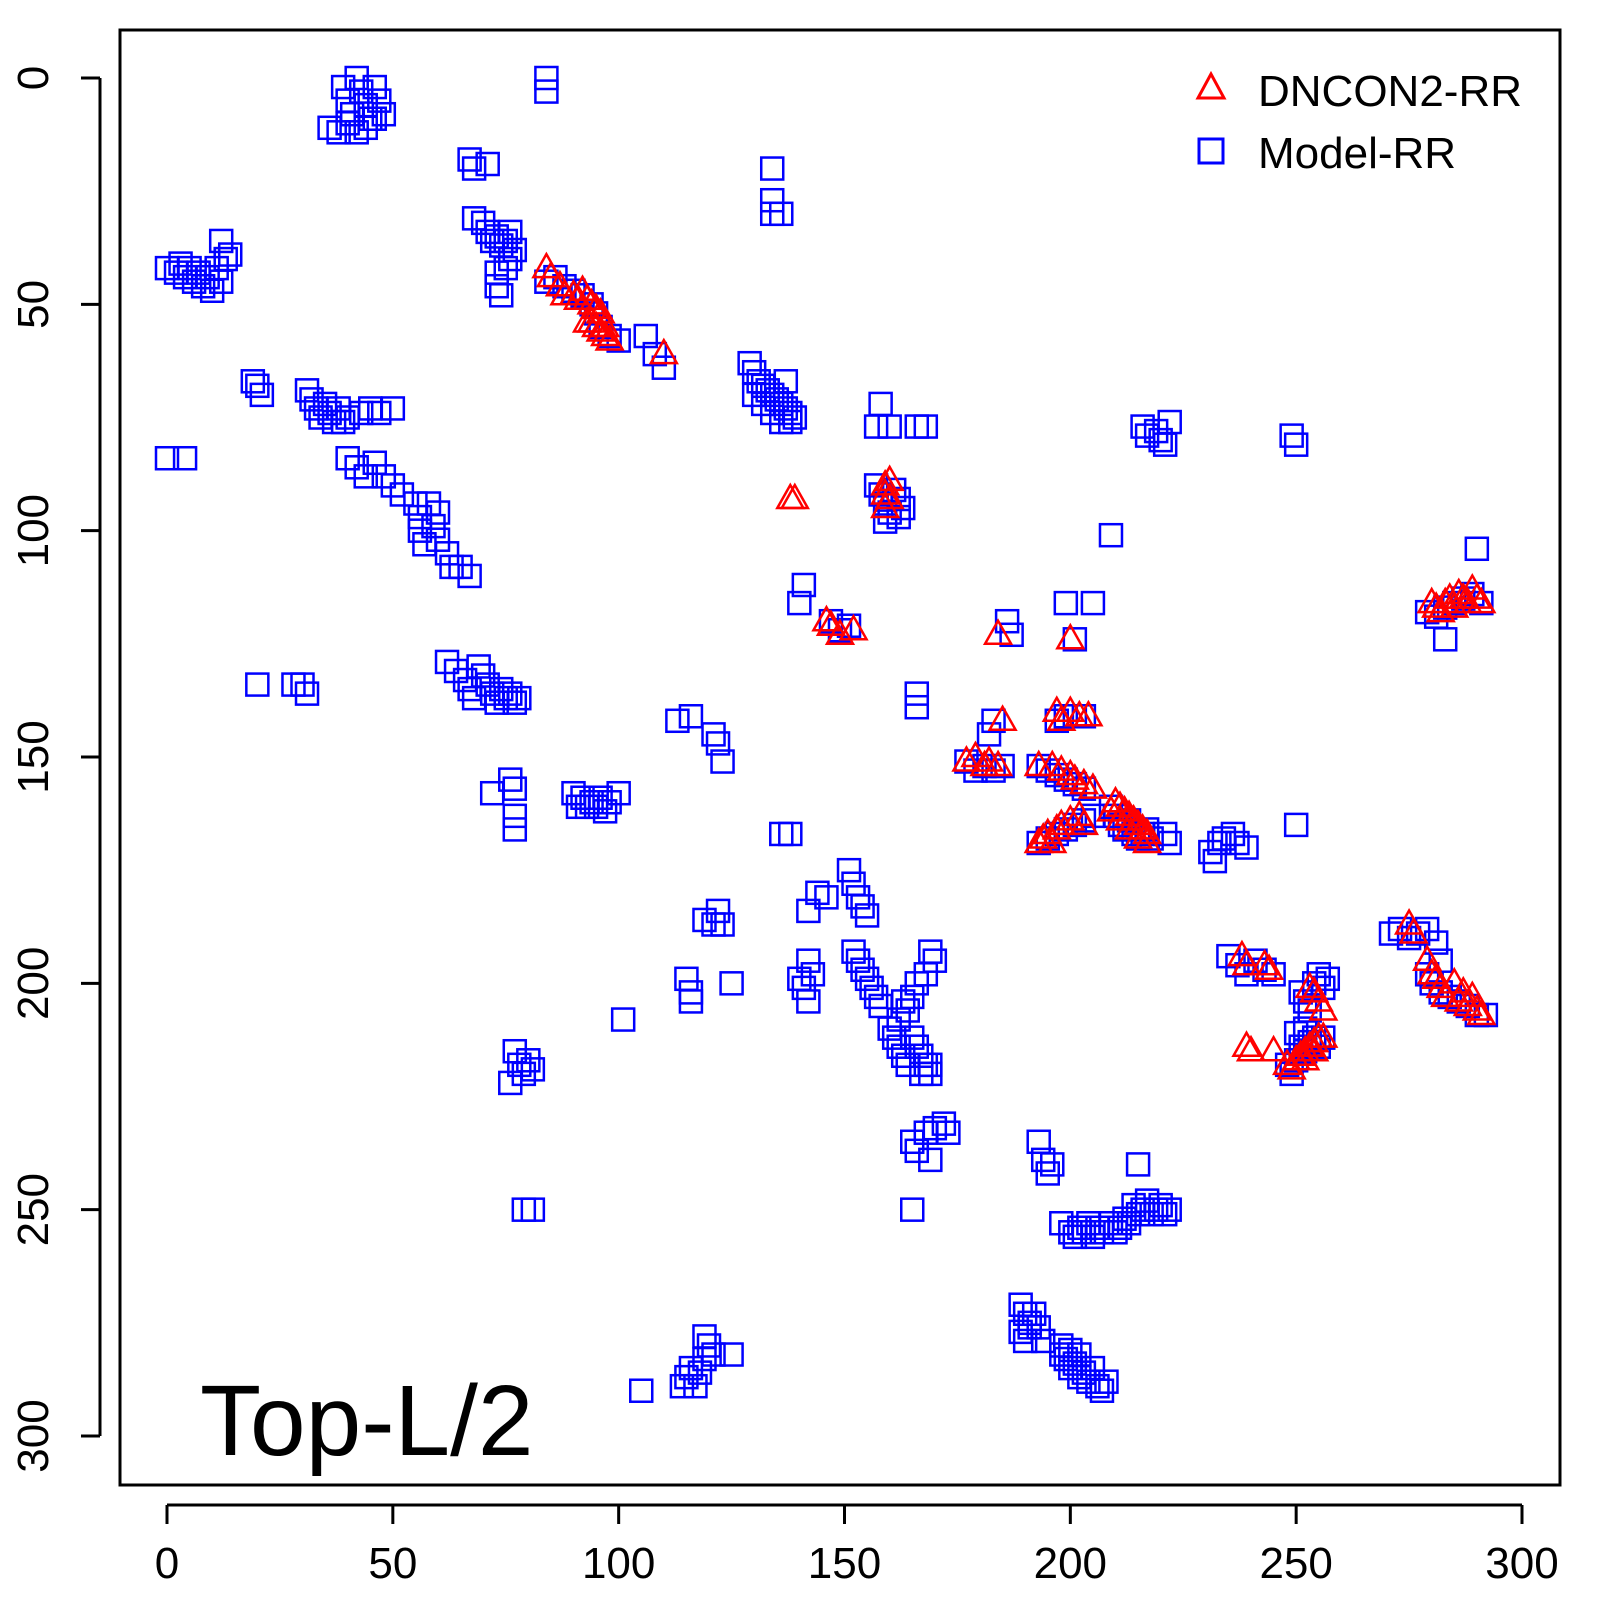  What do you see at coordinates (392, 1563) in the screenshot?
I see `x-tick-label: 50` at bounding box center [392, 1563].